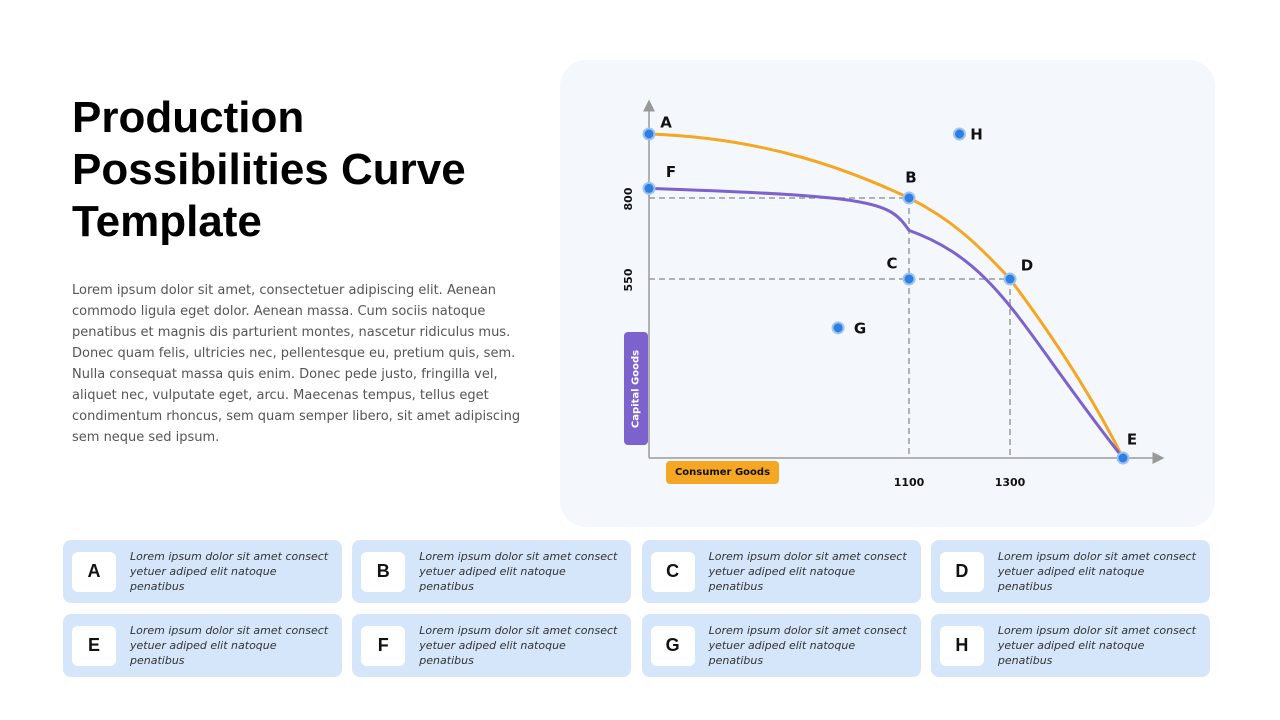  Describe the element at coordinates (909, 279) in the screenshot. I see `point-c` at that location.